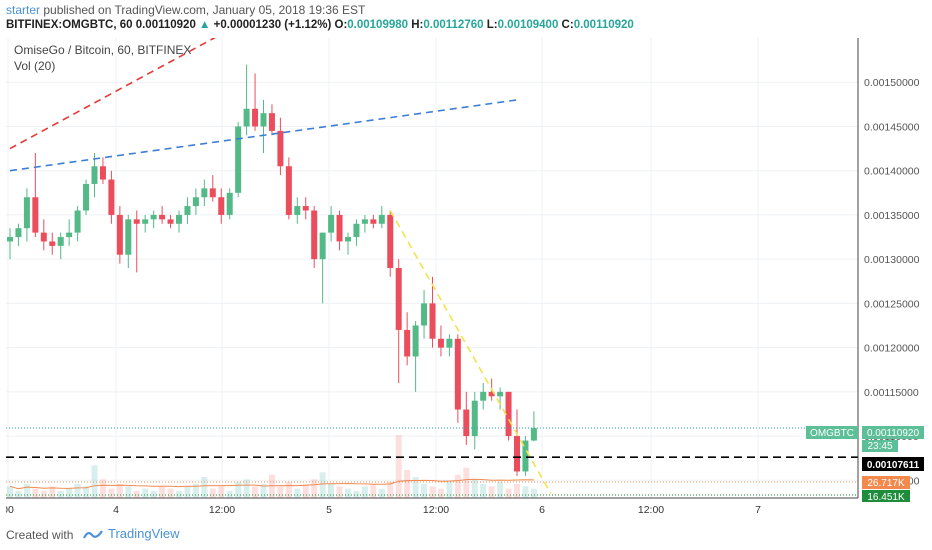  Describe the element at coordinates (892, 349) in the screenshot. I see `y-tick-label: 0.00120000` at that location.